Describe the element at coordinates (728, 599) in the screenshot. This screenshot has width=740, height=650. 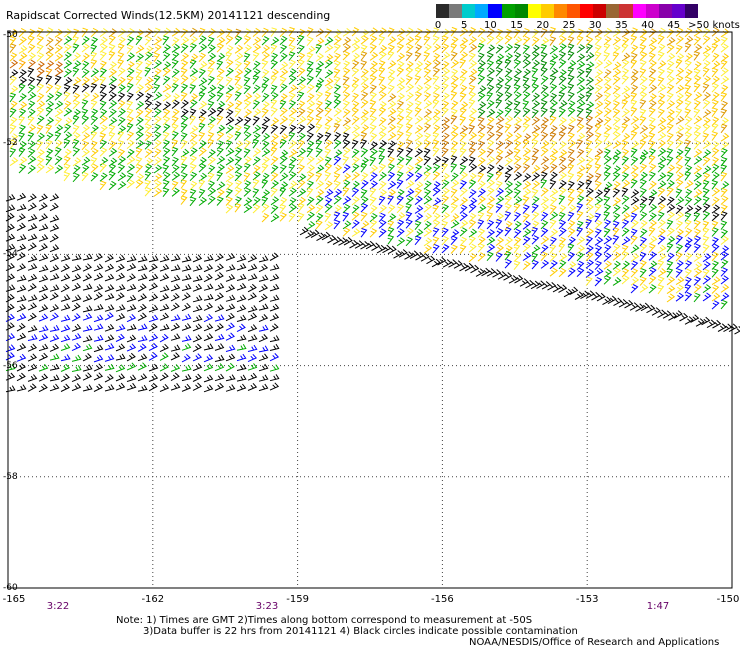
I see `lon-label: -150` at that location.